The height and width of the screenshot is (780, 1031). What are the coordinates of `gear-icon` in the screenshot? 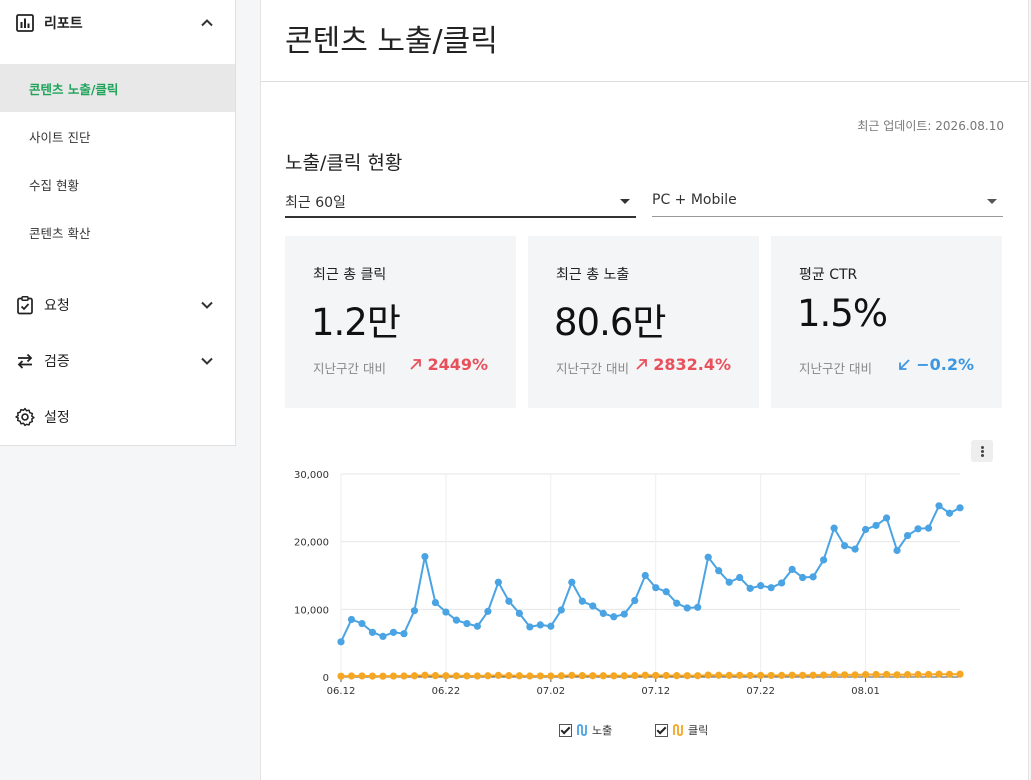 It's located at (25, 417).